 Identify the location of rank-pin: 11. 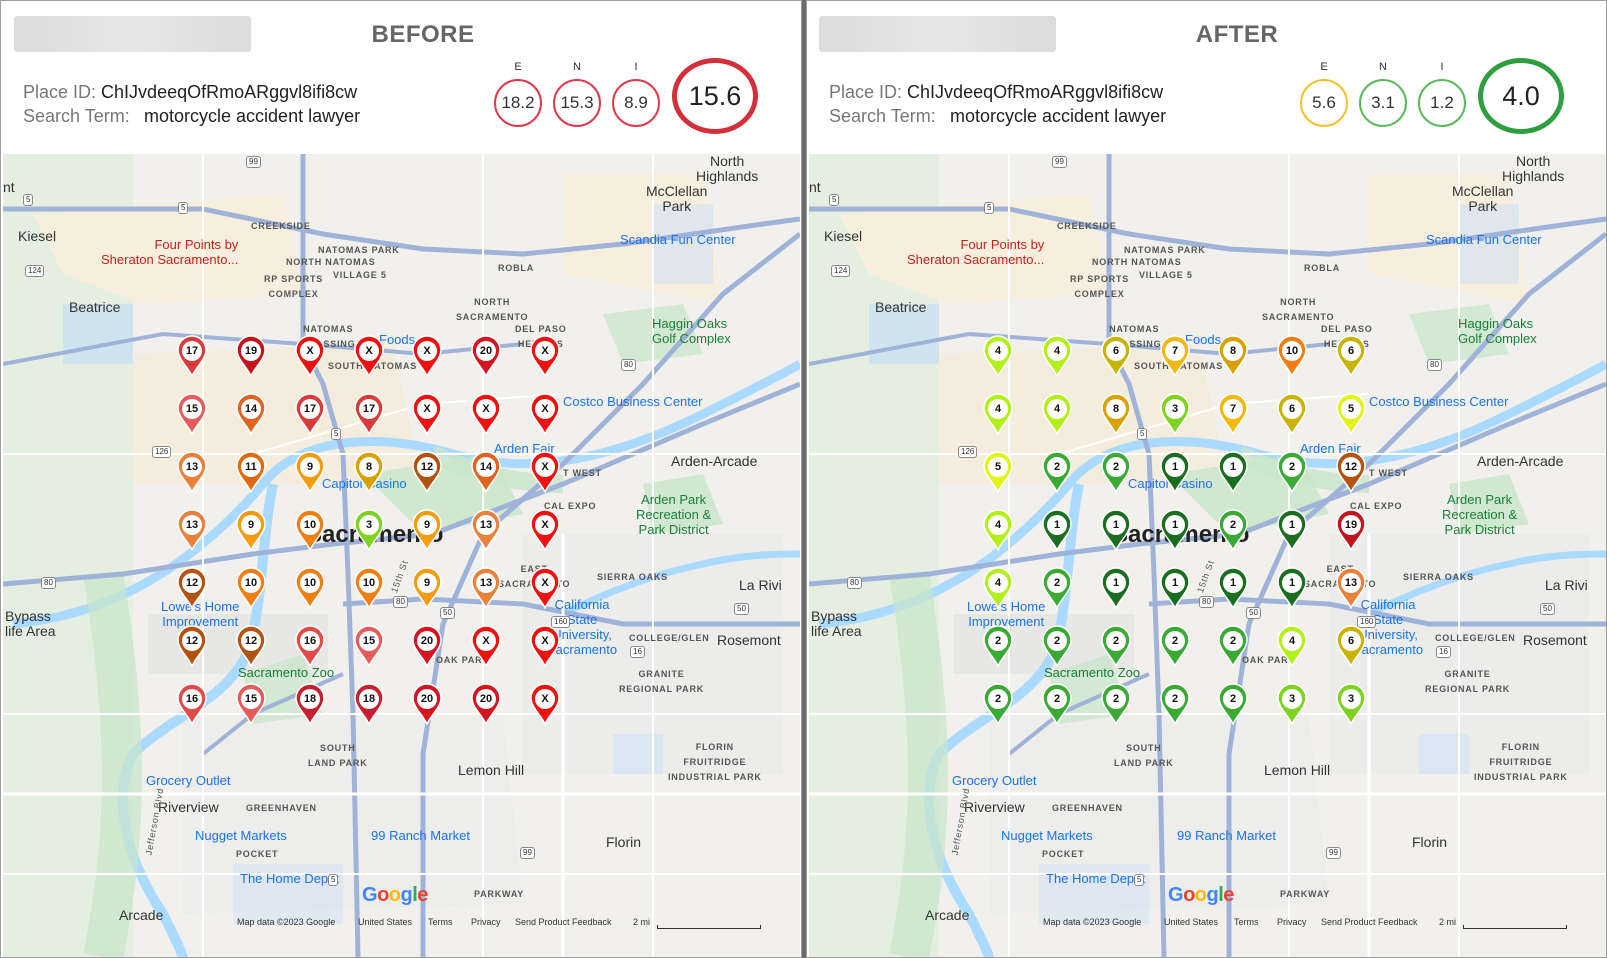
(251, 472).